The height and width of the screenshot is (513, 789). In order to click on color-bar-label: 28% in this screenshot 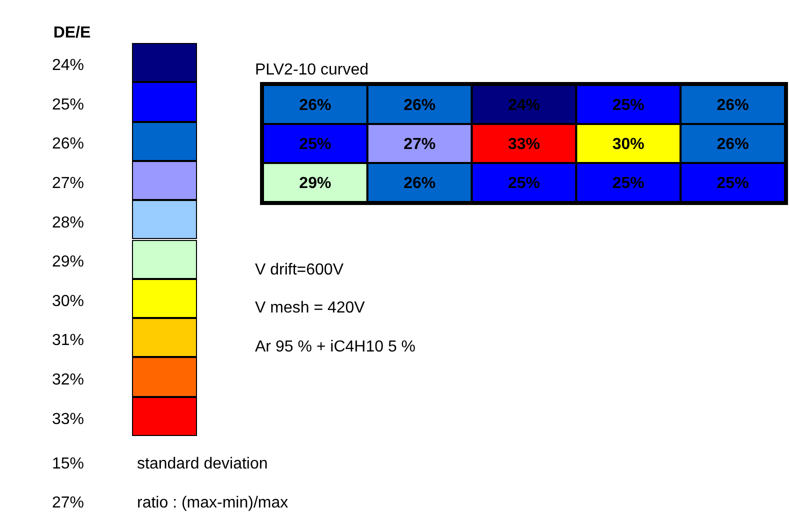, I will do `click(68, 223)`.